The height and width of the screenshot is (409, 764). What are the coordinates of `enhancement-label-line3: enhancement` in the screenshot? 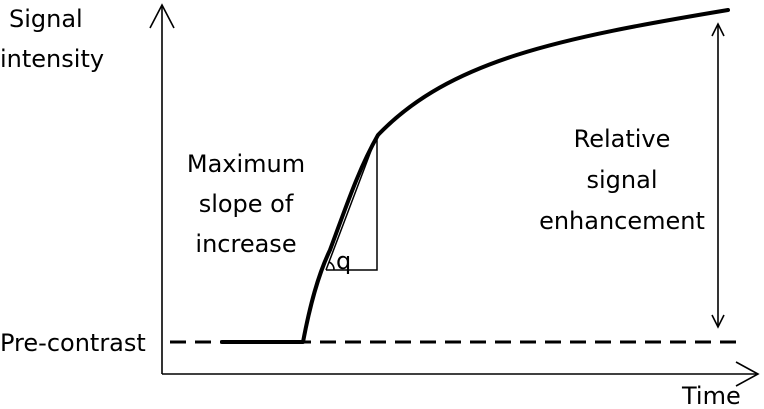 It's located at (622, 221).